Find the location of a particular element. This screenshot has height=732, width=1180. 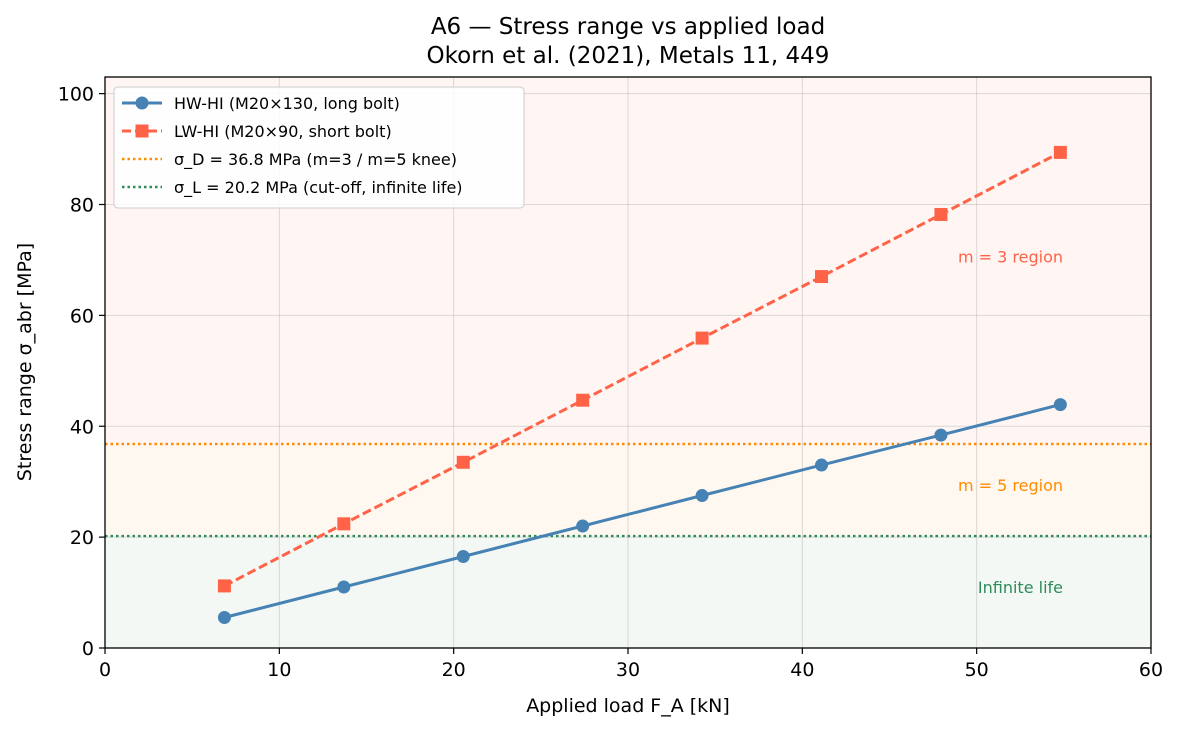

x-tick-label: 40 is located at coordinates (802, 670).